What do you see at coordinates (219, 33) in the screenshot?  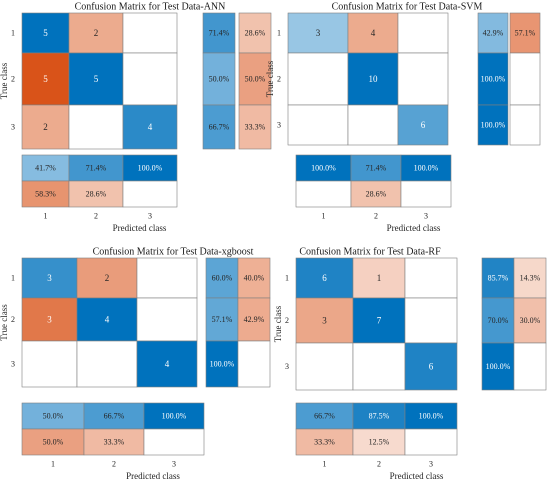 I see `row-summary-label: 71.4%` at bounding box center [219, 33].